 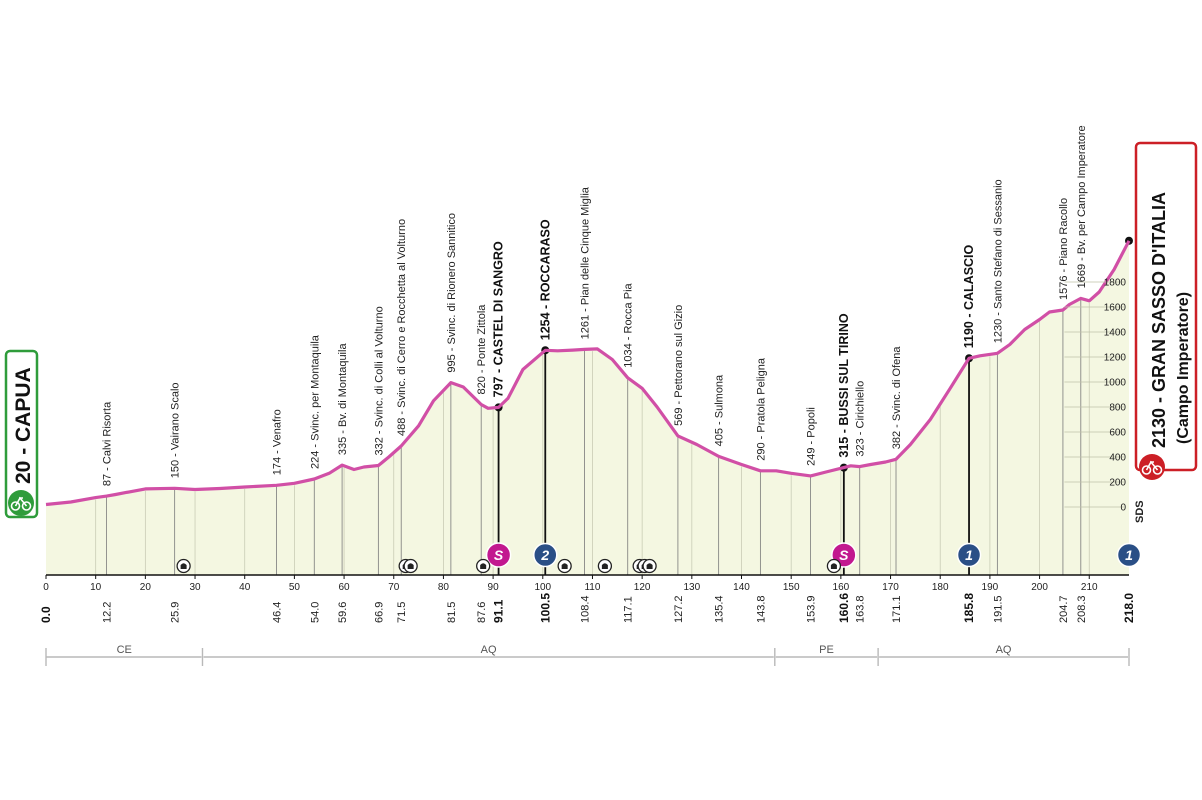 What do you see at coordinates (841, 587) in the screenshot?
I see `x-tick-label: 160` at bounding box center [841, 587].